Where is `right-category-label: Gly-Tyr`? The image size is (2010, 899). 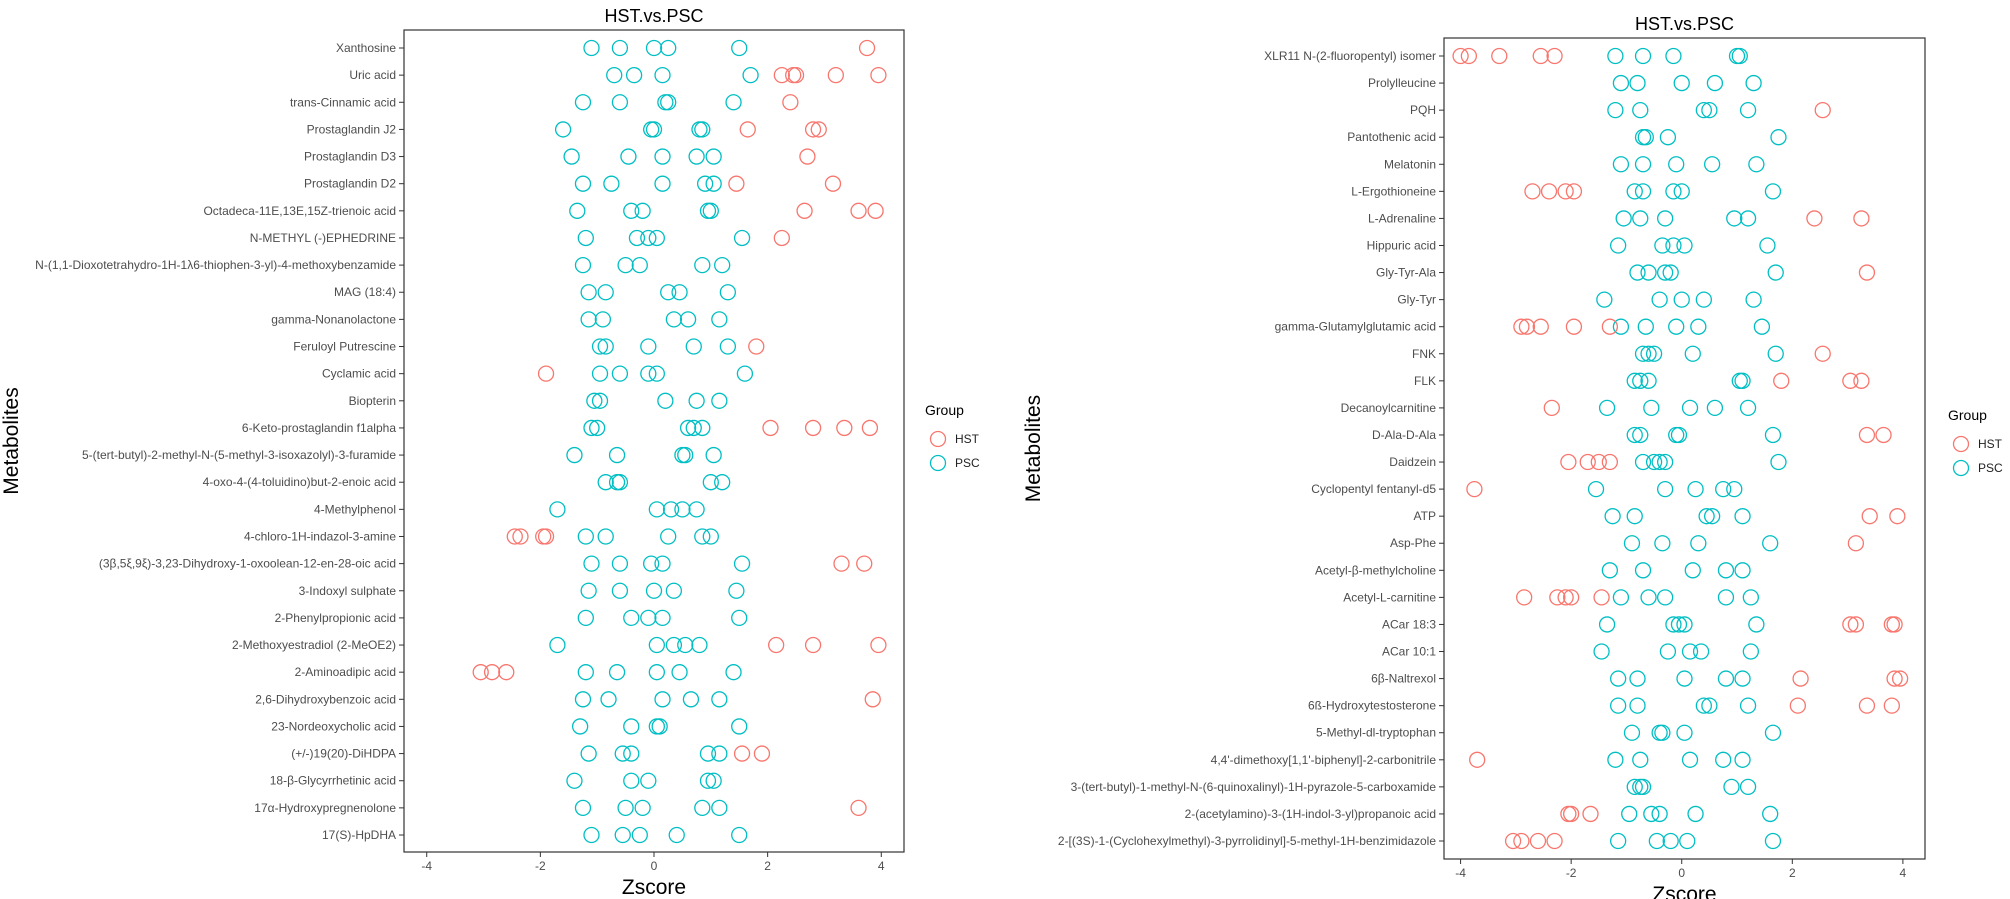 right-category-label: Gly-Tyr is located at coordinates (1416, 300).